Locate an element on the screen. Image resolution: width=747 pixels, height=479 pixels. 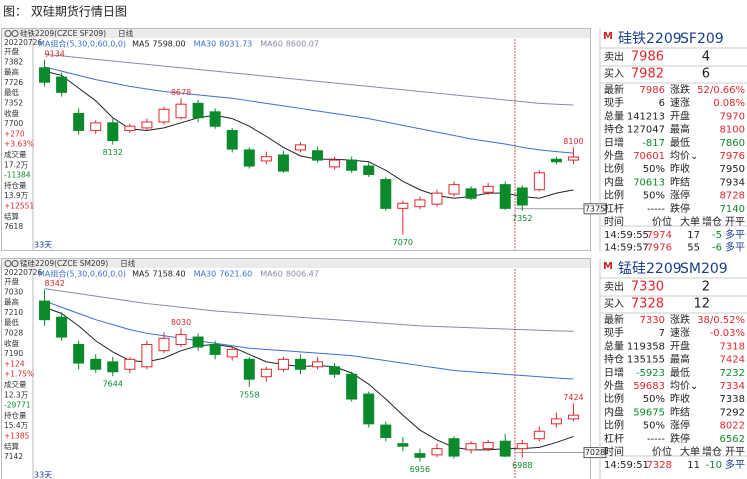
price-annotation: 7352 is located at coordinates (522, 218).